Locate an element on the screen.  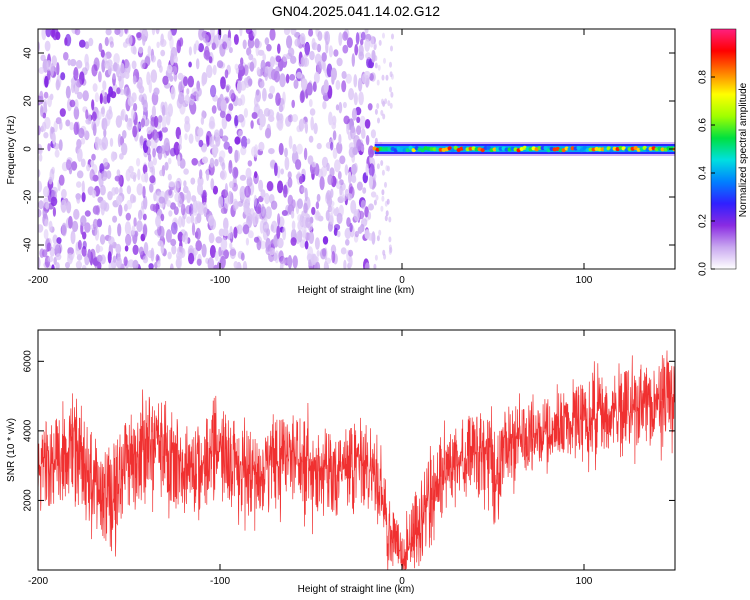
snr-x-tick-label: 100 is located at coordinates (584, 581).